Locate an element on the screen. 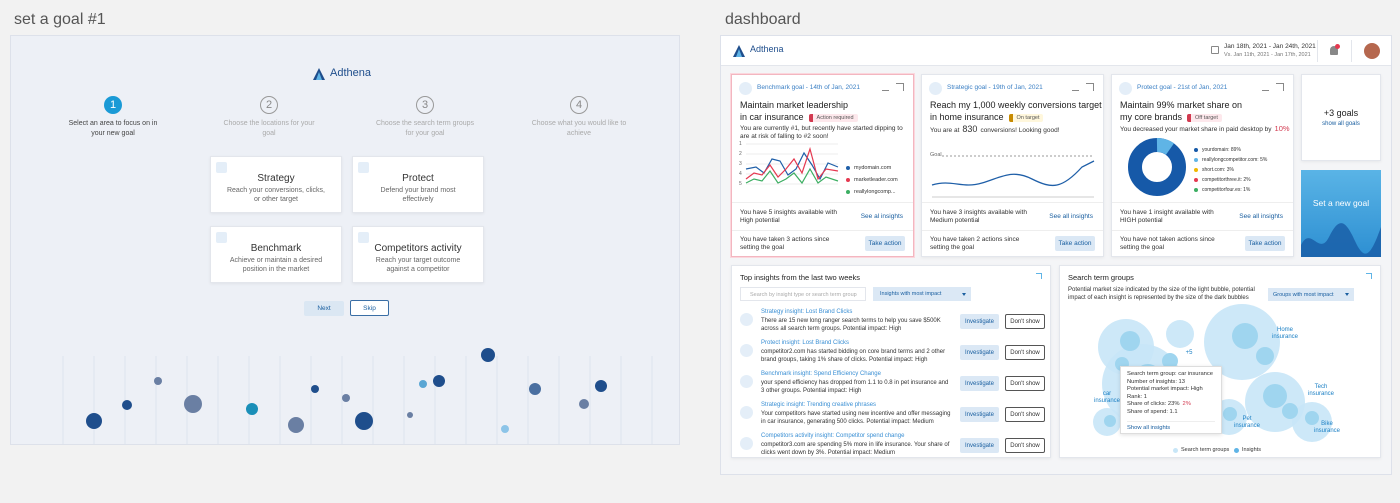 Image resolution: width=1400 pixels, height=503 pixels. notification-icon is located at coordinates (1334, 50).